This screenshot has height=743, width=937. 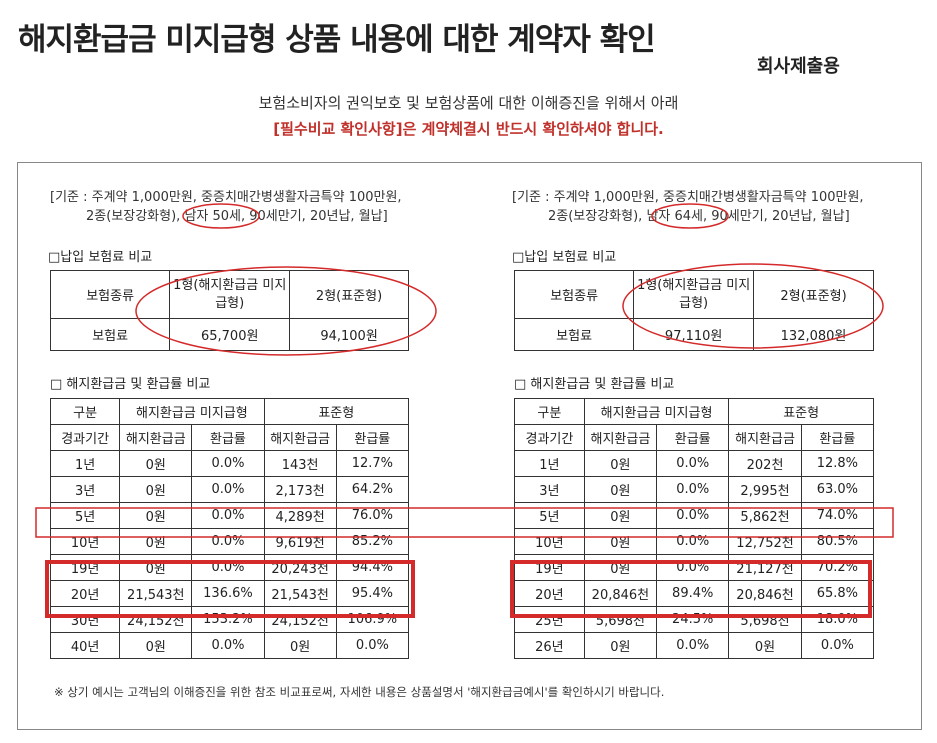 What do you see at coordinates (349, 334) in the screenshot?
I see `premium-val2: 94,100원` at bounding box center [349, 334].